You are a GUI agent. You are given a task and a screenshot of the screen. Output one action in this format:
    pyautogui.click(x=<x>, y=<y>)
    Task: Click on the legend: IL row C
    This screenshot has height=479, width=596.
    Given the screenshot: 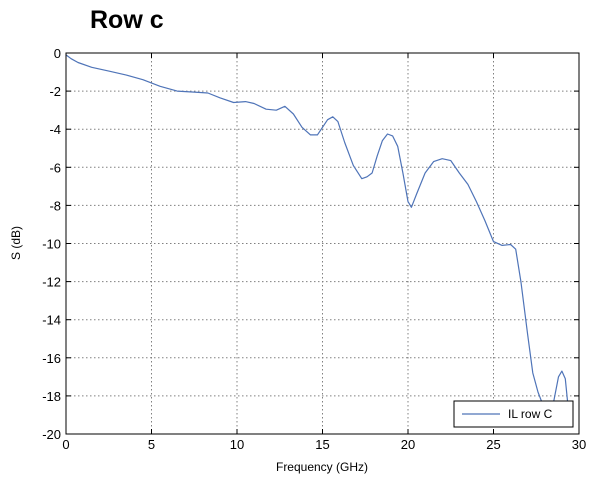 What is the action you would take?
    pyautogui.click(x=513, y=414)
    